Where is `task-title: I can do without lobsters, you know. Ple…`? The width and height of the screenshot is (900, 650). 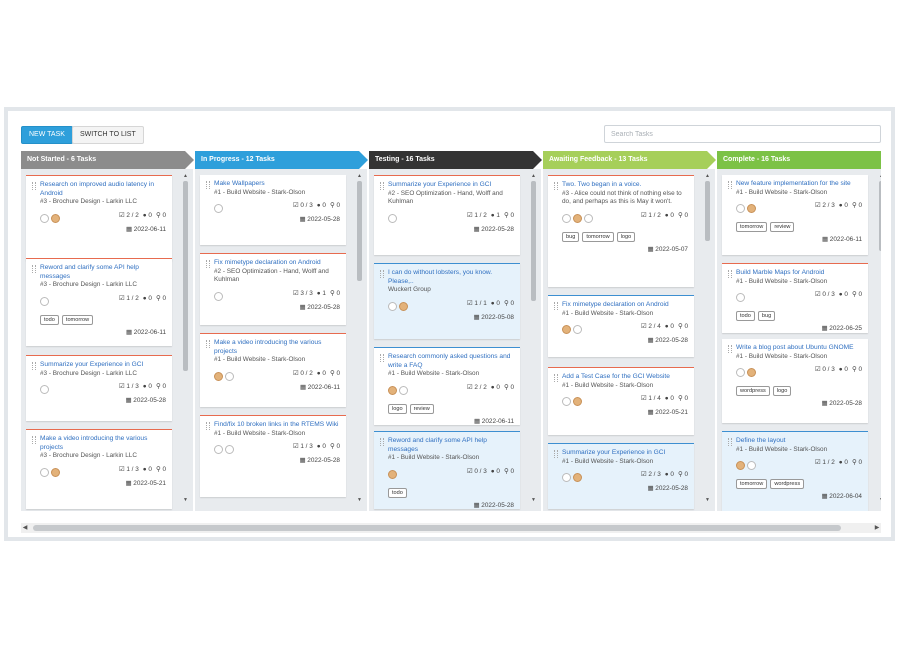 task-title: I can do without lobsters, you know. Ple… is located at coordinates (440, 277).